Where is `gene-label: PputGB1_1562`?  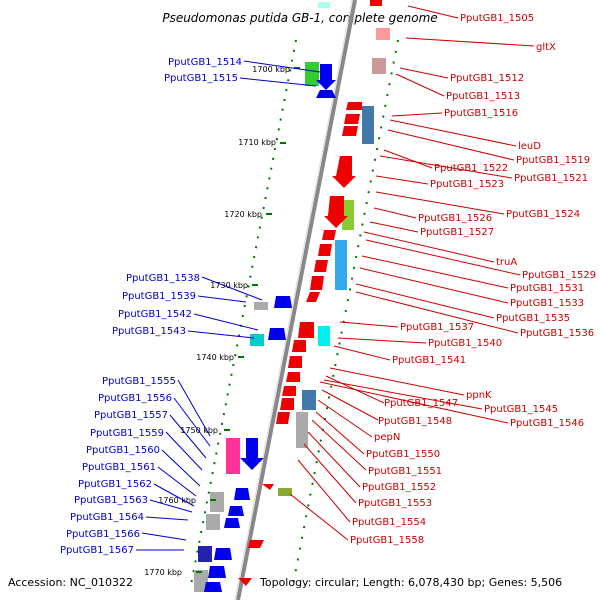
gene-label: PputGB1_1562 is located at coordinates (115, 484).